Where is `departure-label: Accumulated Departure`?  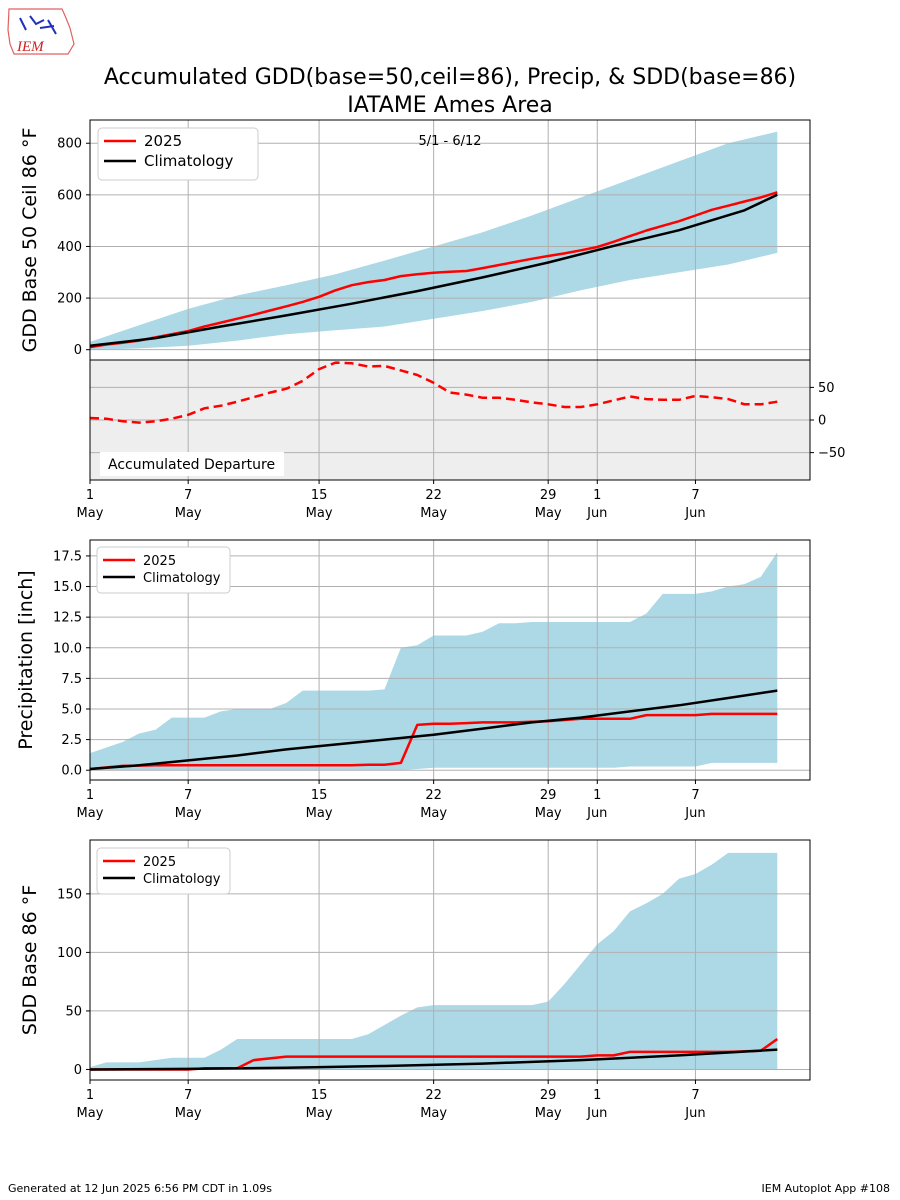 departure-label: Accumulated Departure is located at coordinates (191, 465).